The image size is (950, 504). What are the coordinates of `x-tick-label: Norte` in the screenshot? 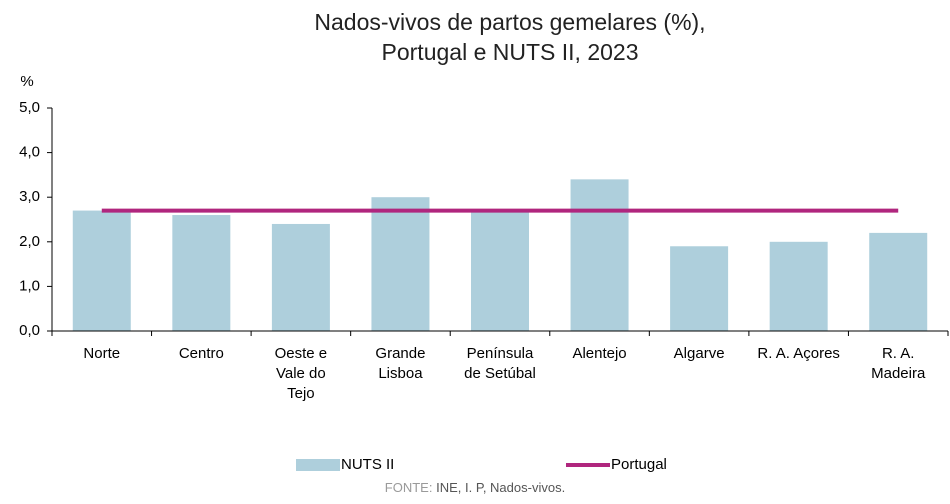 It's located at (102, 353).